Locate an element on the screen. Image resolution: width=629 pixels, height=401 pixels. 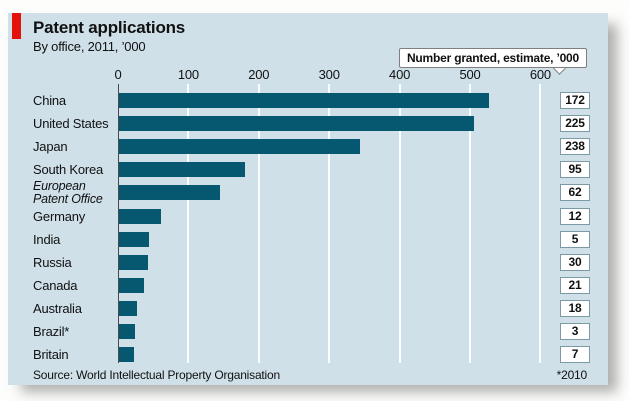
granted-value-box: 7 is located at coordinates (575, 355).